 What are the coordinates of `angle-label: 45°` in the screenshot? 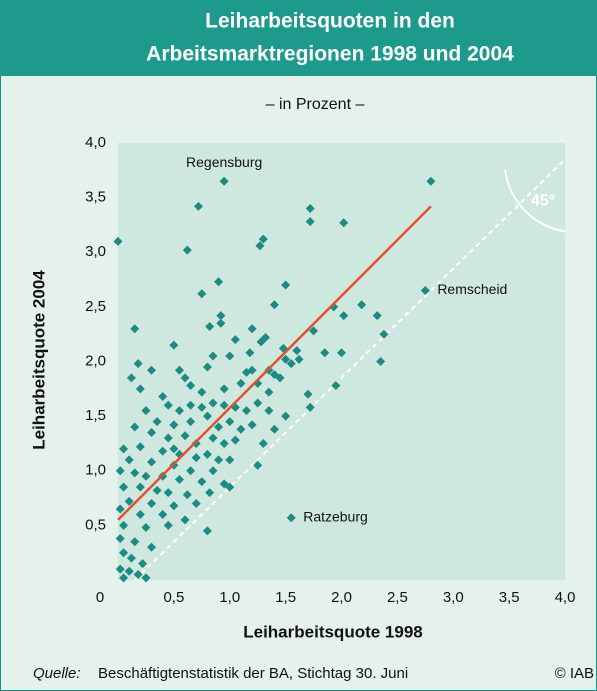 It's located at (543, 201).